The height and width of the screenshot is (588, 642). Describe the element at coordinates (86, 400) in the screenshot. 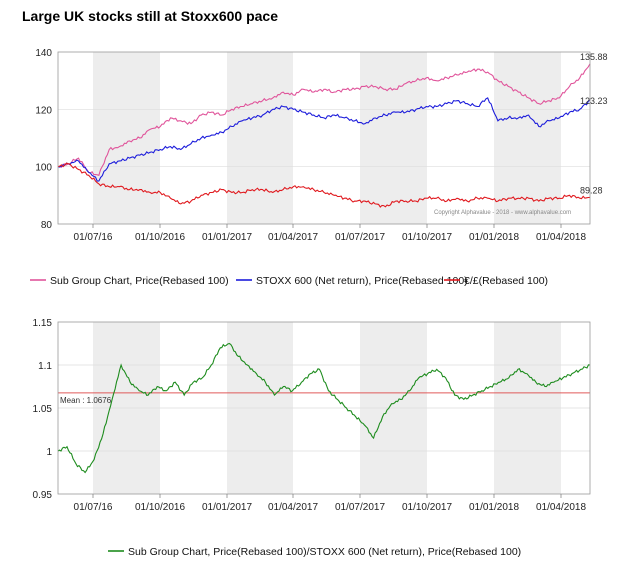

I see `mean-label: Mean : 1.0676` at that location.